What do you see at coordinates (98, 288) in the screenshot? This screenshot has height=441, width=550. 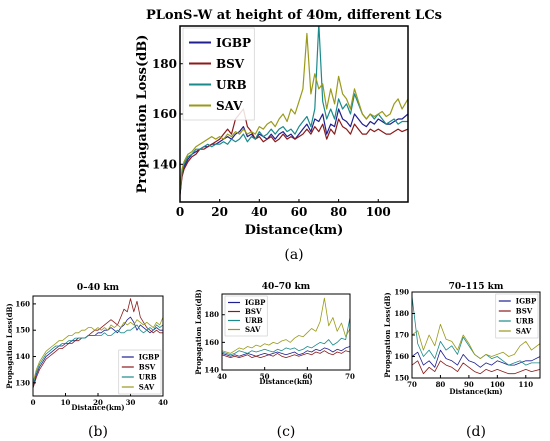 I see `chart-title: 0–40 km` at bounding box center [98, 288].